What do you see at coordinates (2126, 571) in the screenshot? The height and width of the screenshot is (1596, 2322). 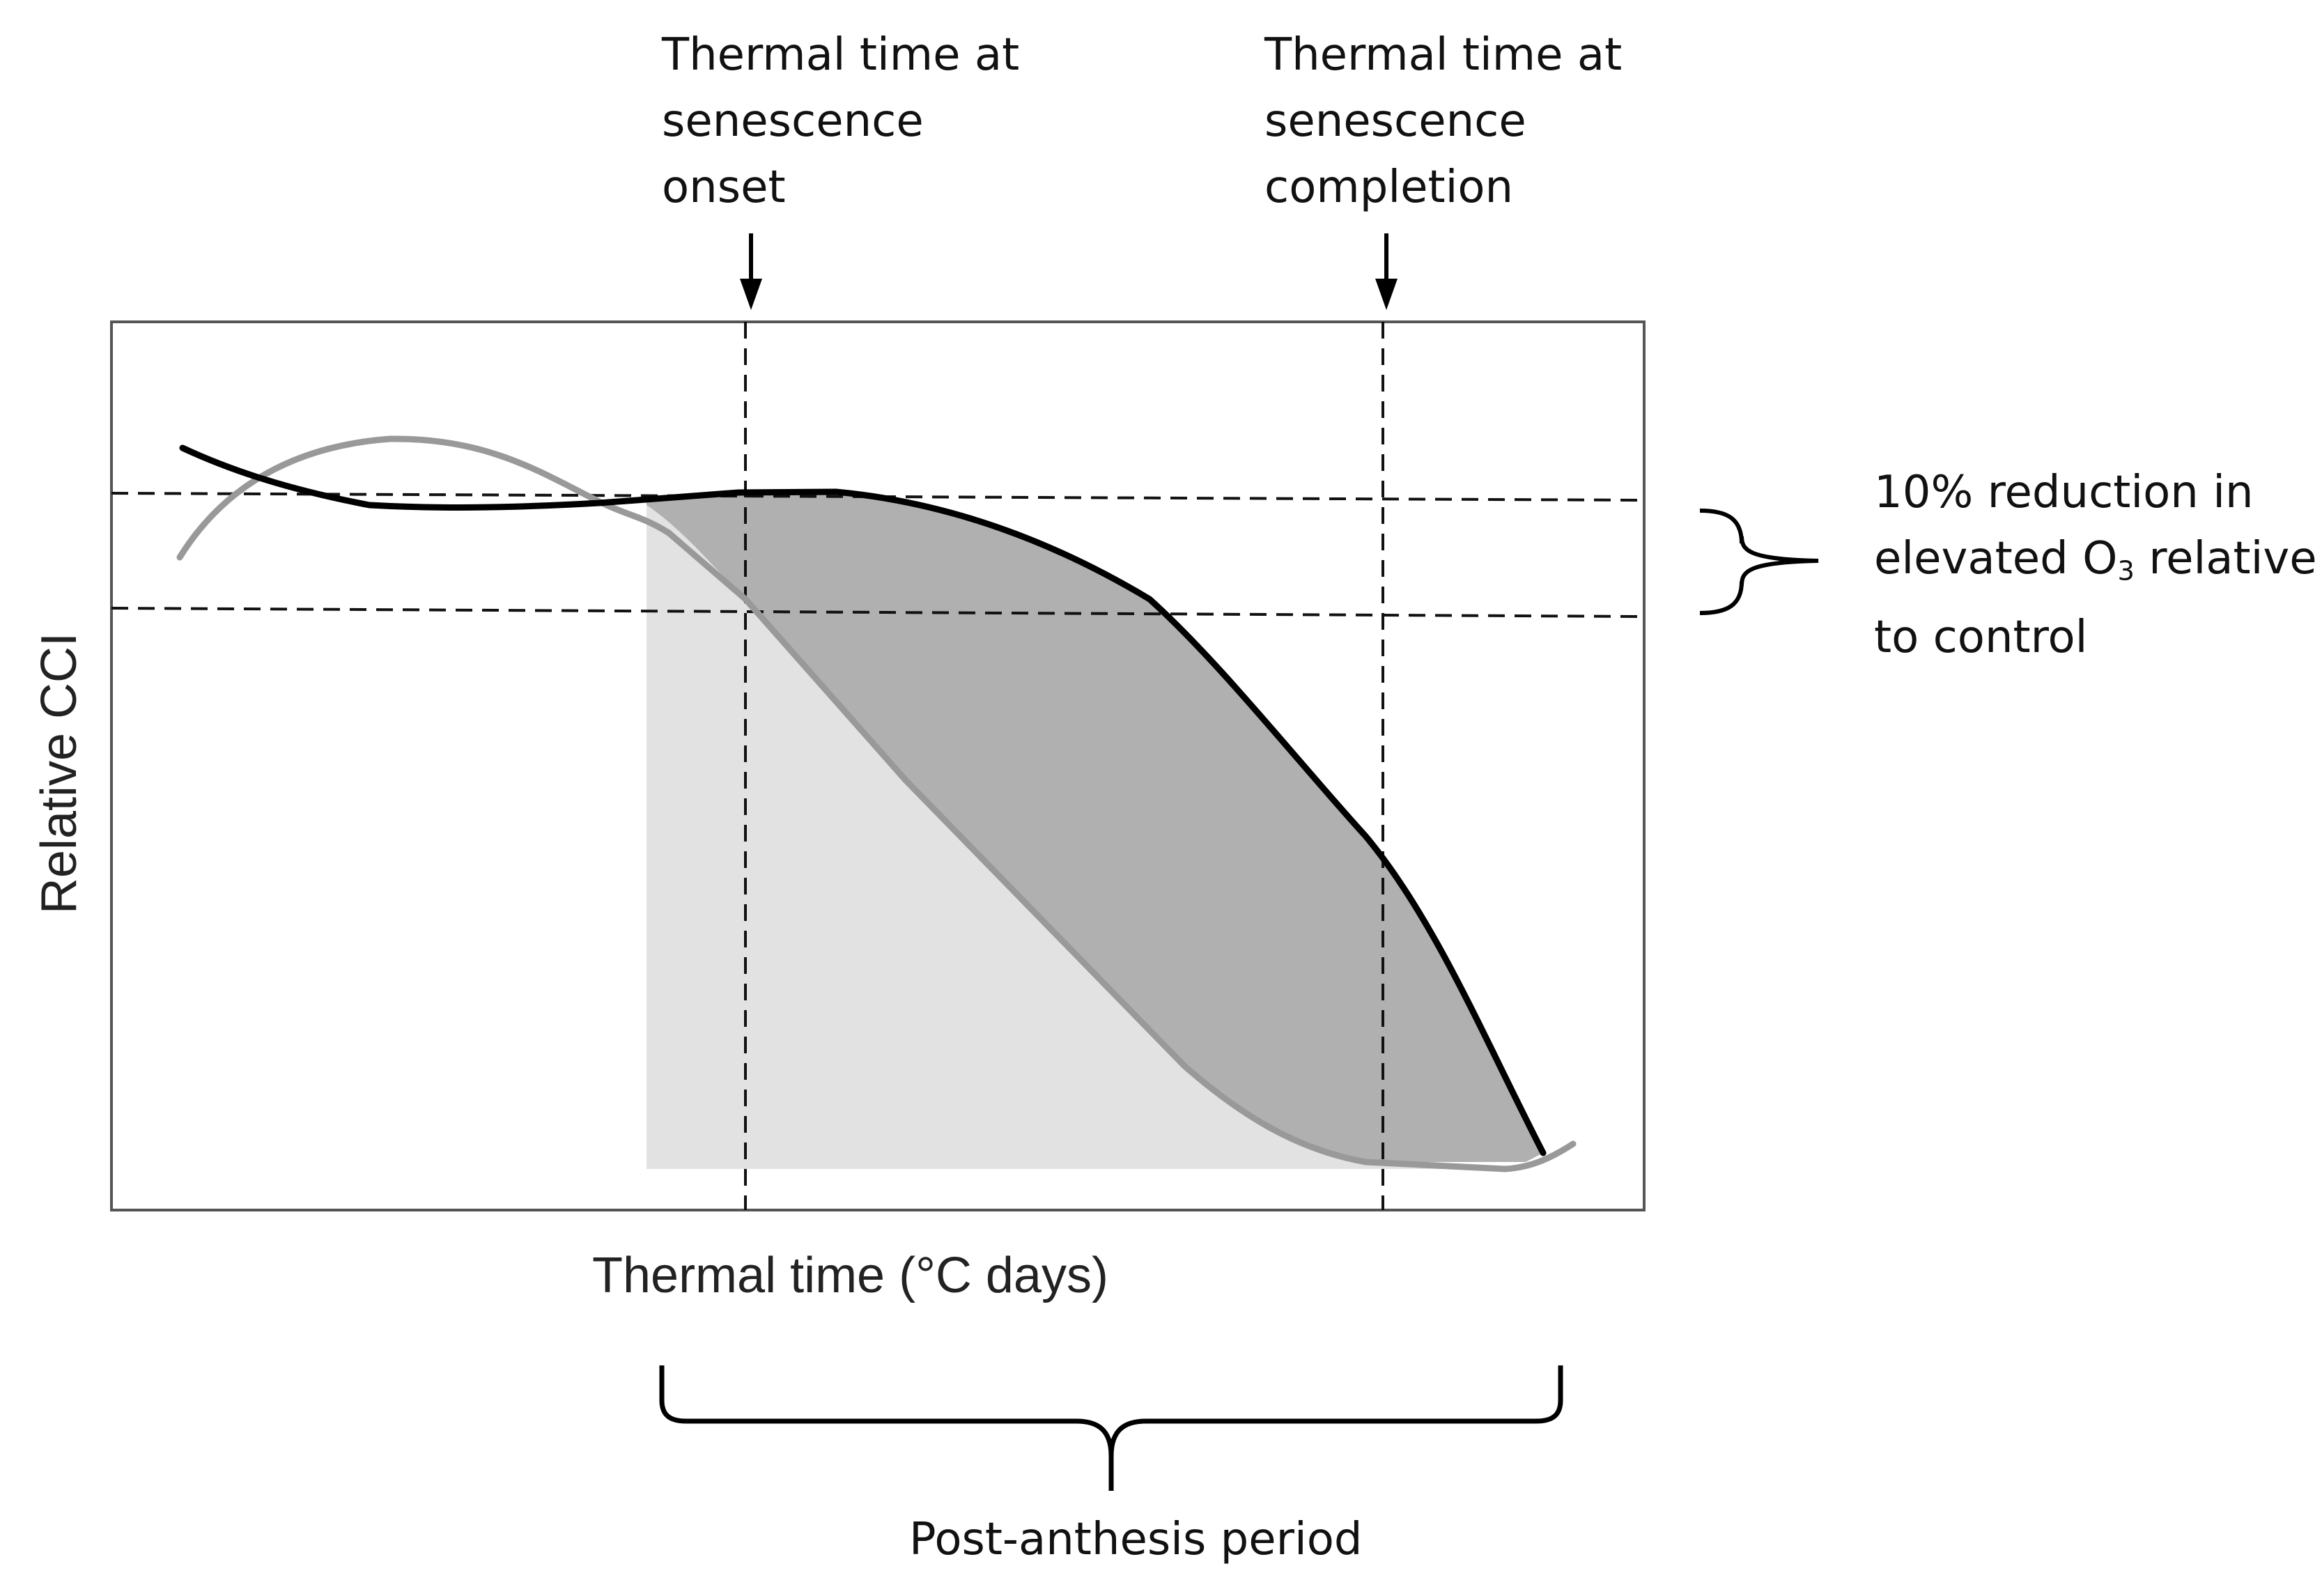 I see `reduction-label-subscript: 3` at bounding box center [2126, 571].